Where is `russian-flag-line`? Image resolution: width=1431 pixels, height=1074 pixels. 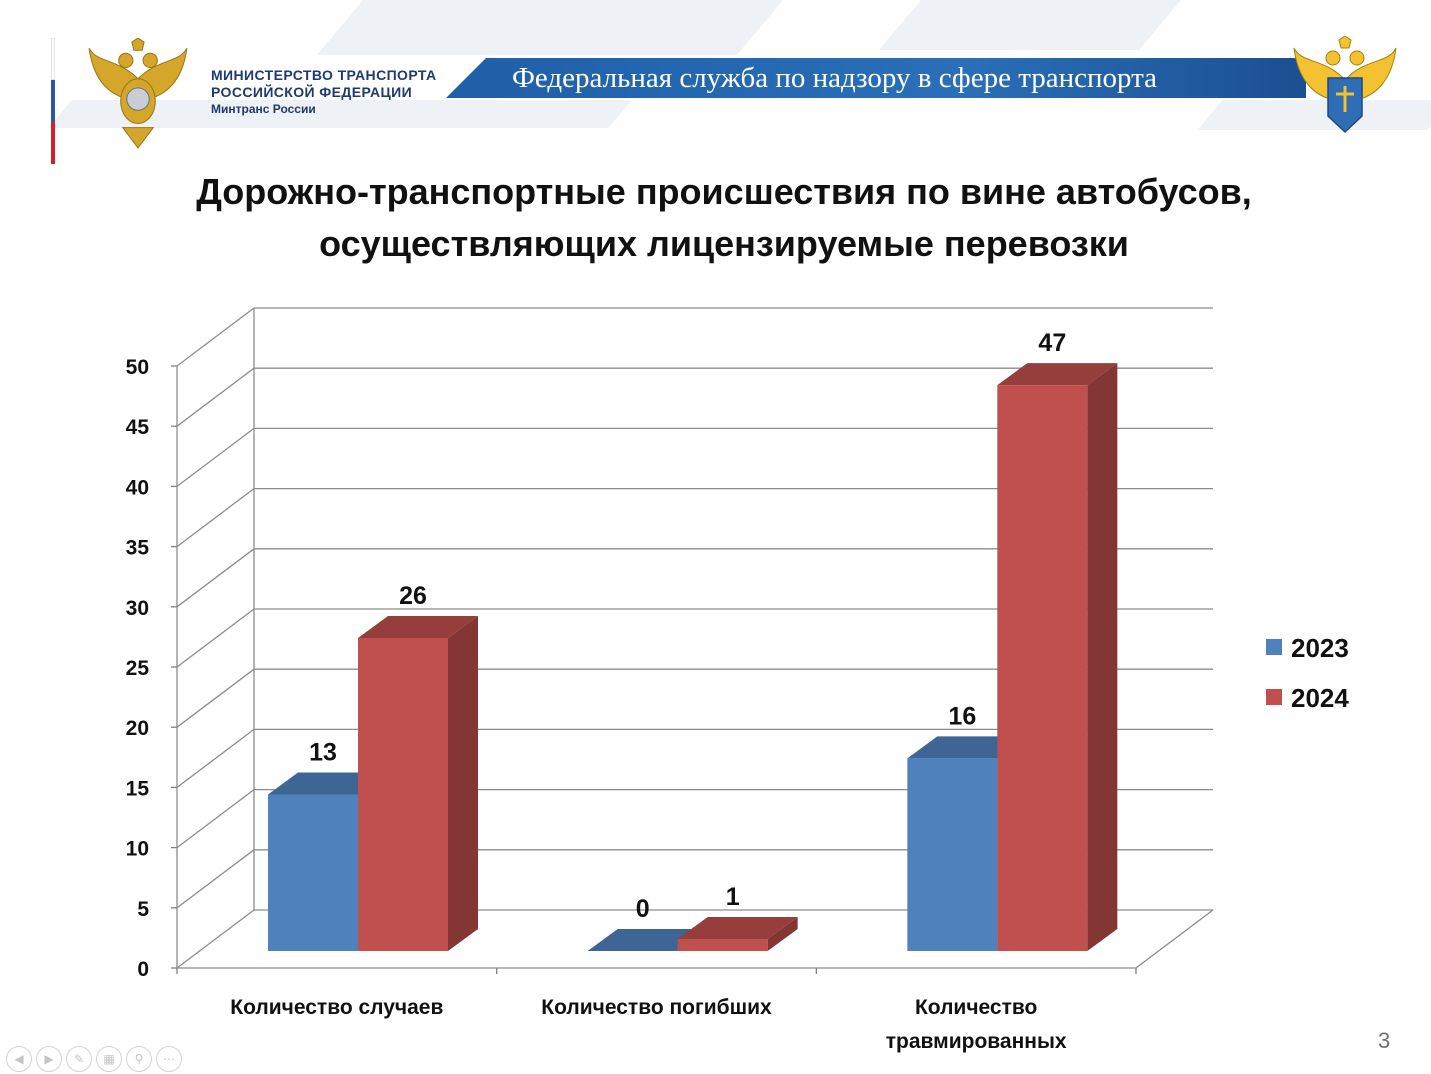
russian-flag-line is located at coordinates (53, 101).